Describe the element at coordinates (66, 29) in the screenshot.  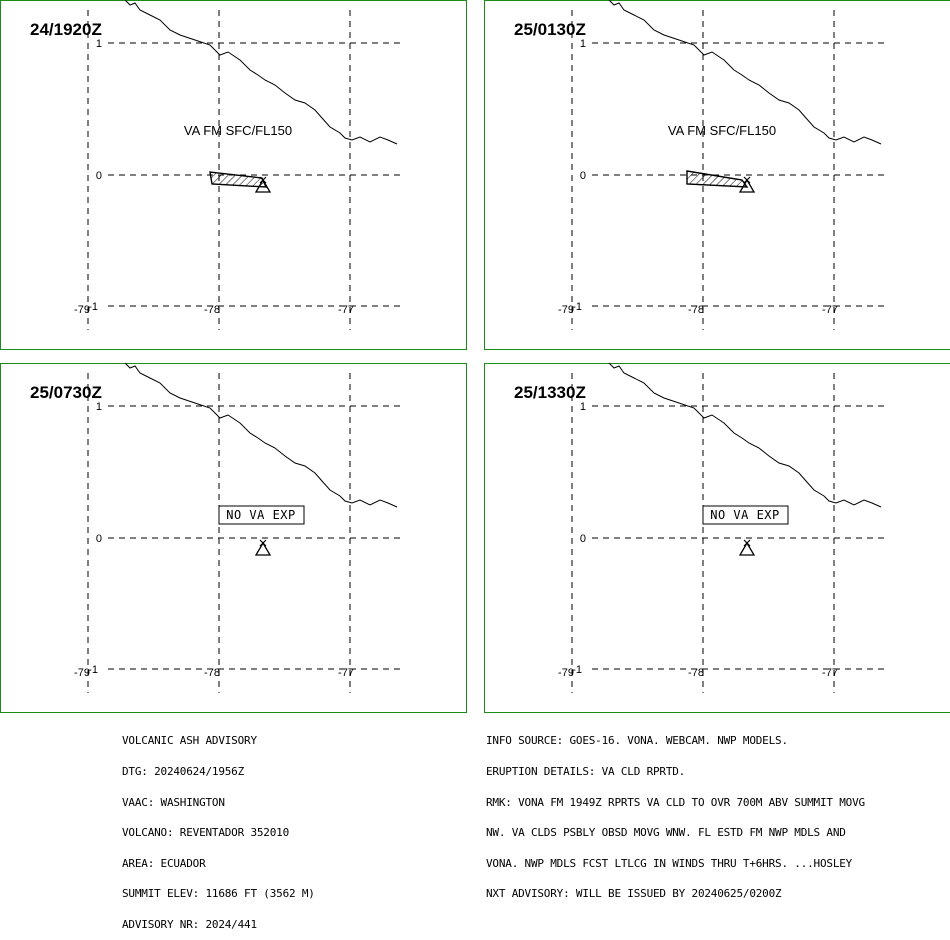
I see `panel-time-label: 24/1920Z` at that location.